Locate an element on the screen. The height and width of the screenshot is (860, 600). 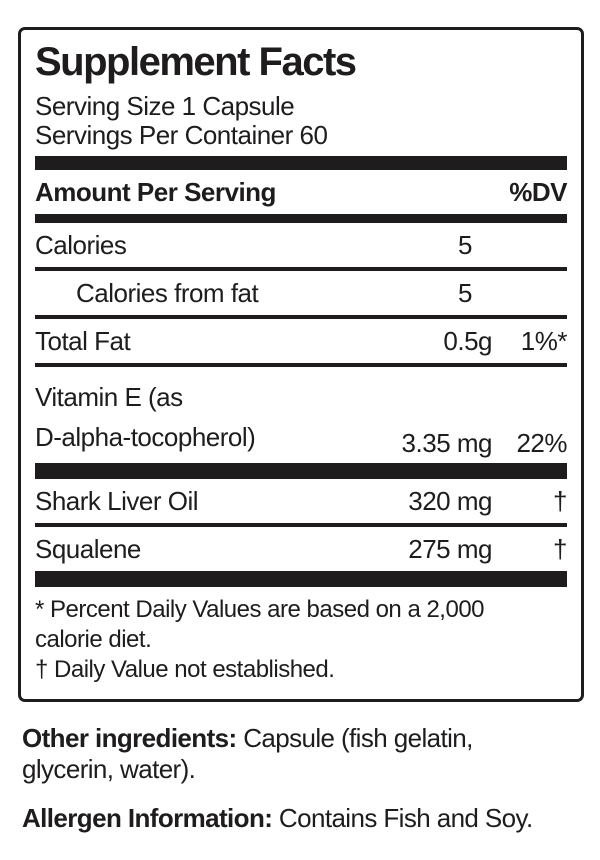
divider-bar-medium is located at coordinates (301, 218).